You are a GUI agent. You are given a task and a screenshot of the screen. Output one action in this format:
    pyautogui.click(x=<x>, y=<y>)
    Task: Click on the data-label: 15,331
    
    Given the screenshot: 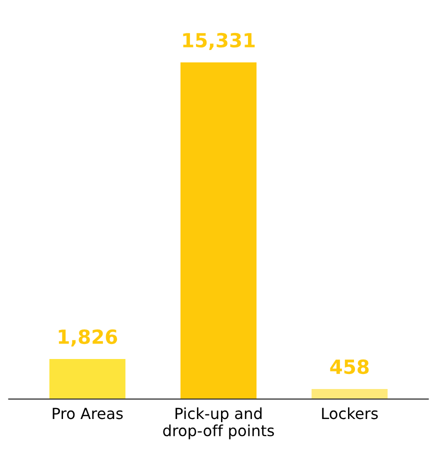 What is the action you would take?
    pyautogui.click(x=219, y=41)
    